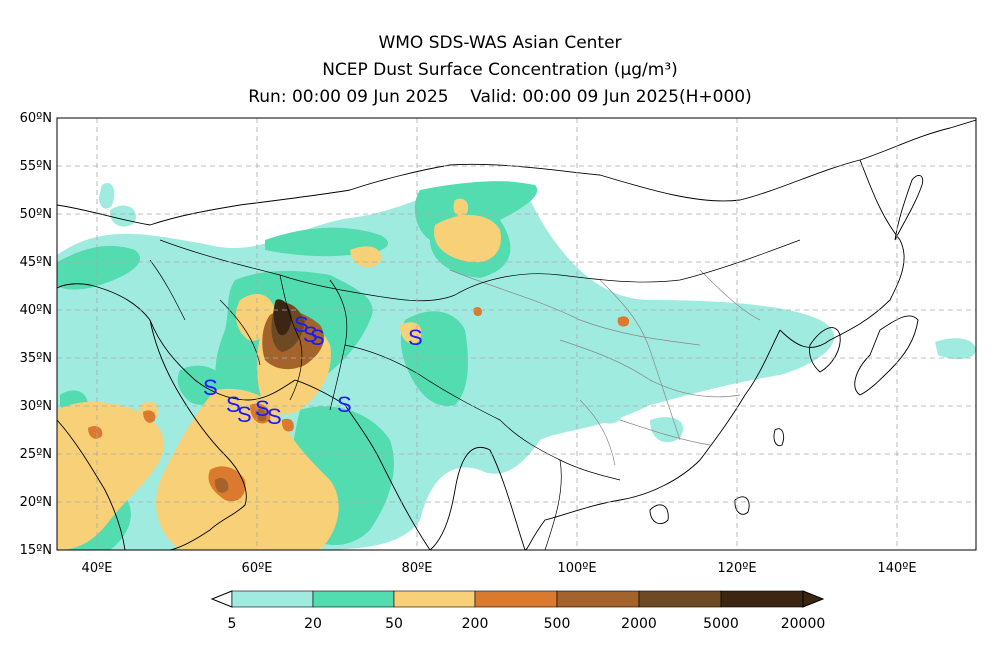 The width and height of the screenshot is (1000, 666). Describe the element at coordinates (36, 214) in the screenshot. I see `lat-tick-label: 50ºN` at that location.